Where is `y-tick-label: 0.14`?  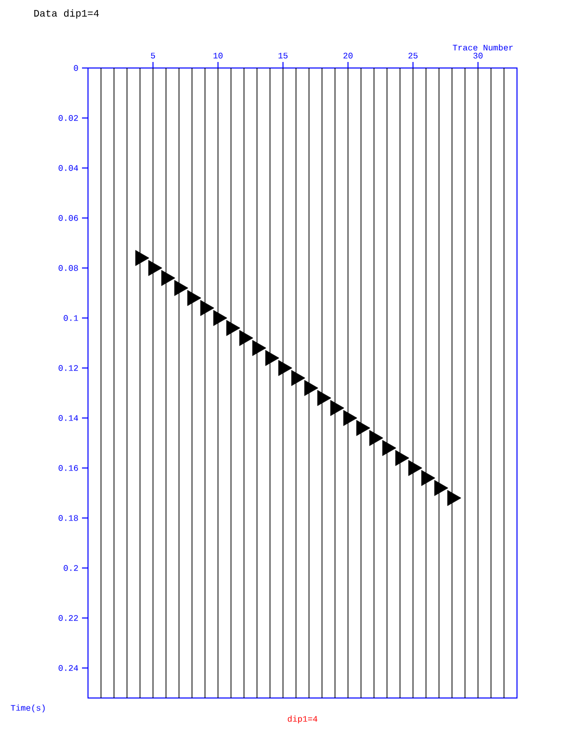
y-tick-label: 0.14 is located at coordinates (68, 418).